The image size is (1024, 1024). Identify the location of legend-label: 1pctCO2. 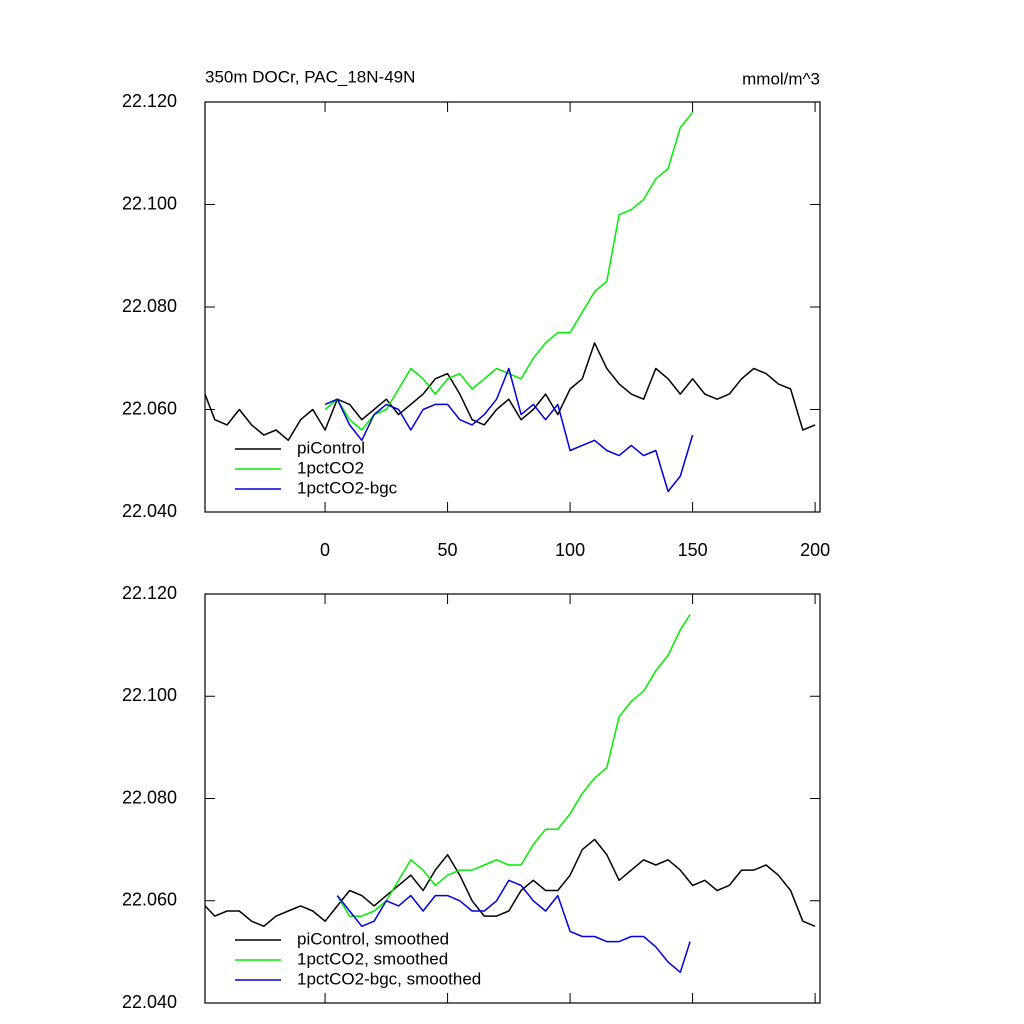
(330, 467).